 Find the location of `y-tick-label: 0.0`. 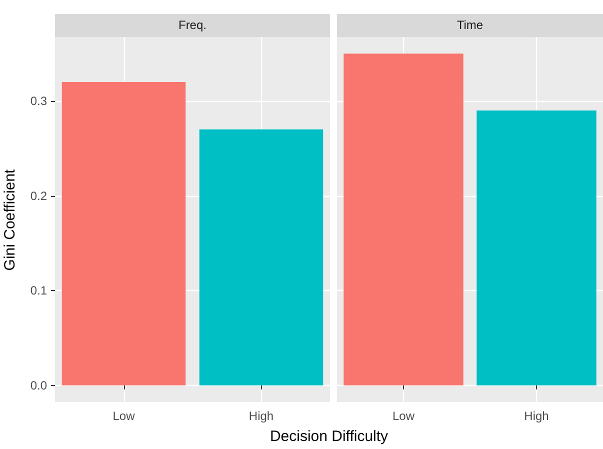

y-tick-label: 0.0 is located at coordinates (39, 385).